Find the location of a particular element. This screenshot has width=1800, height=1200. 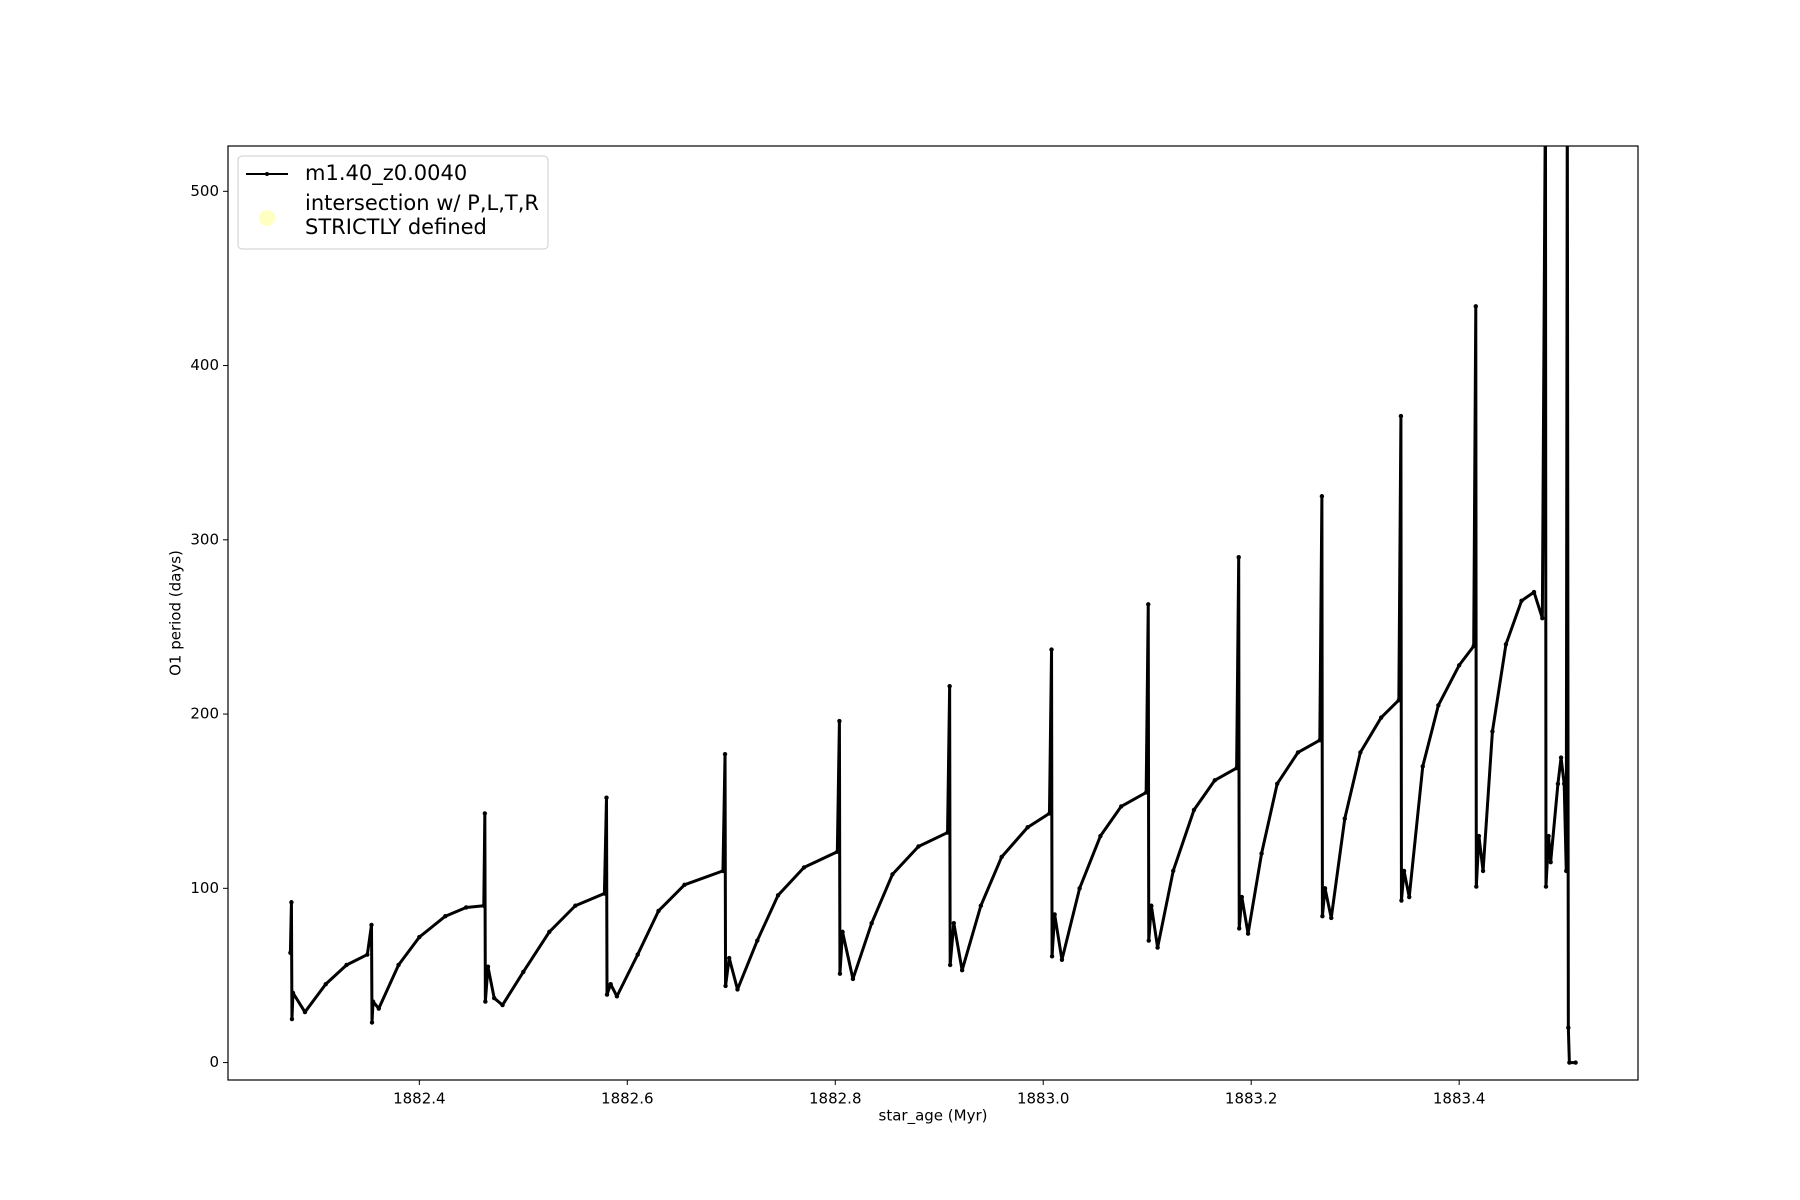

legend-swatch is located at coordinates (267, 218).